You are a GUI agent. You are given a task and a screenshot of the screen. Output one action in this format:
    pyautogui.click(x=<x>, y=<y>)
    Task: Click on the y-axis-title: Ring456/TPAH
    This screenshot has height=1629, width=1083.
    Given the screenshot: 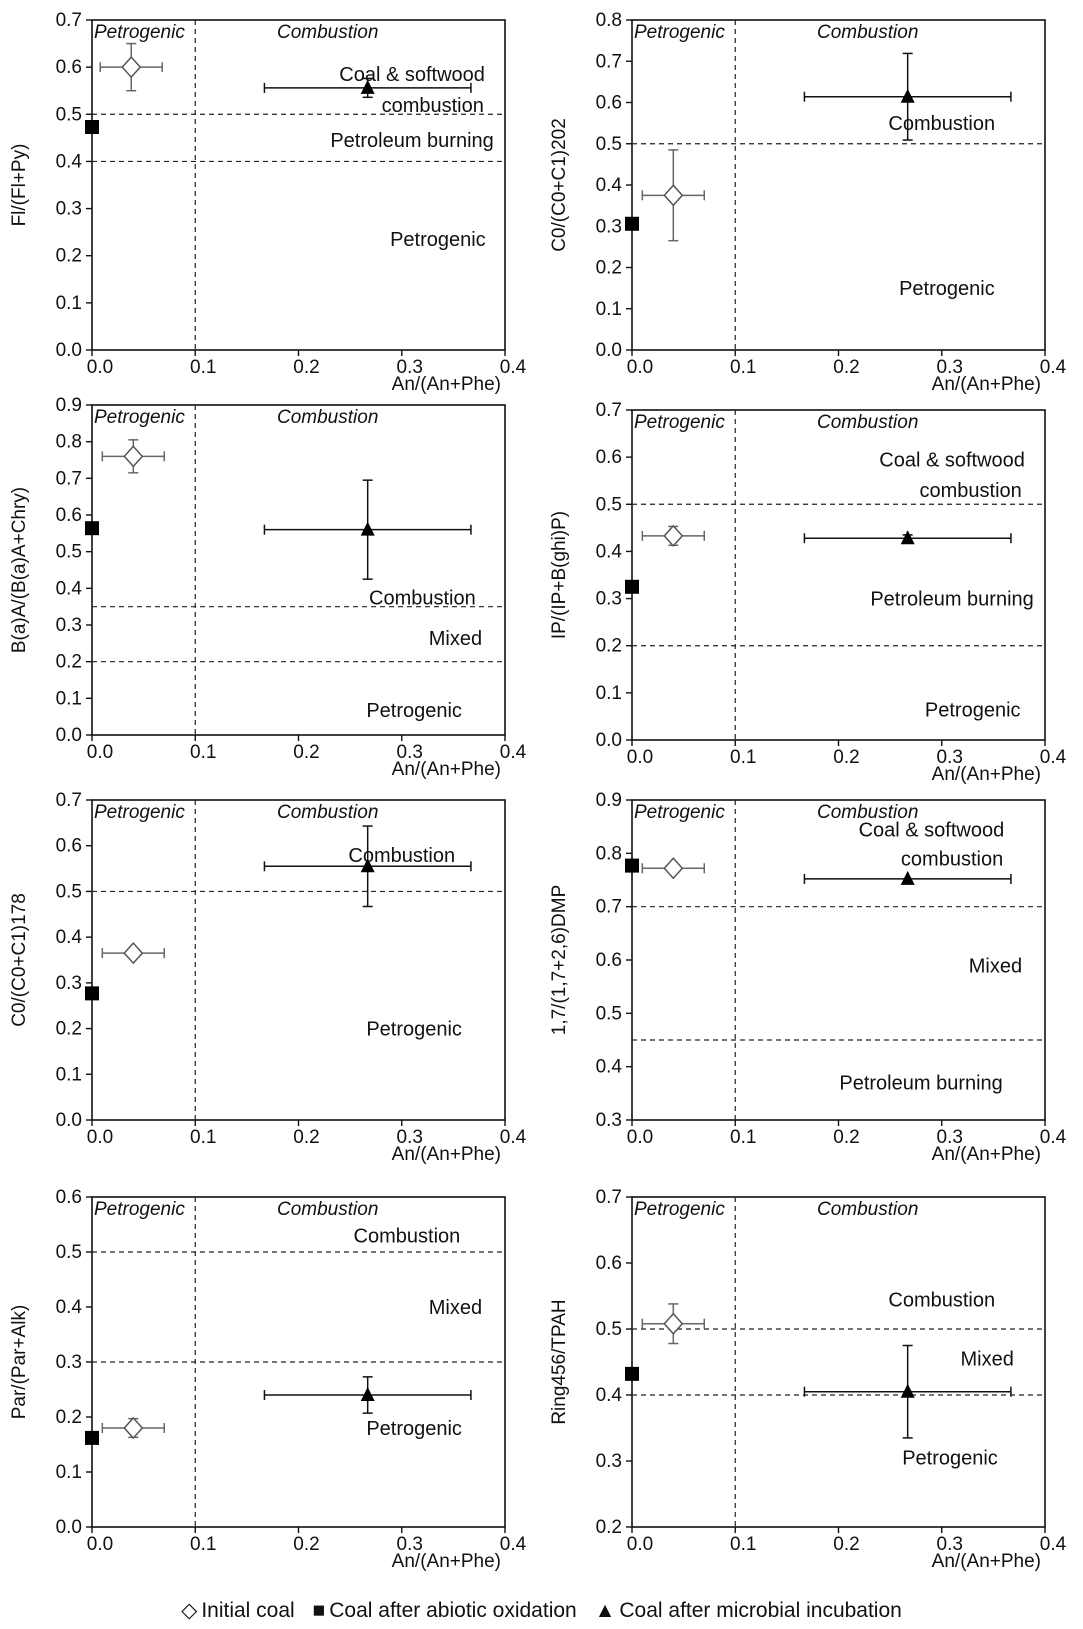 What is the action you would take?
    pyautogui.click(x=559, y=1361)
    